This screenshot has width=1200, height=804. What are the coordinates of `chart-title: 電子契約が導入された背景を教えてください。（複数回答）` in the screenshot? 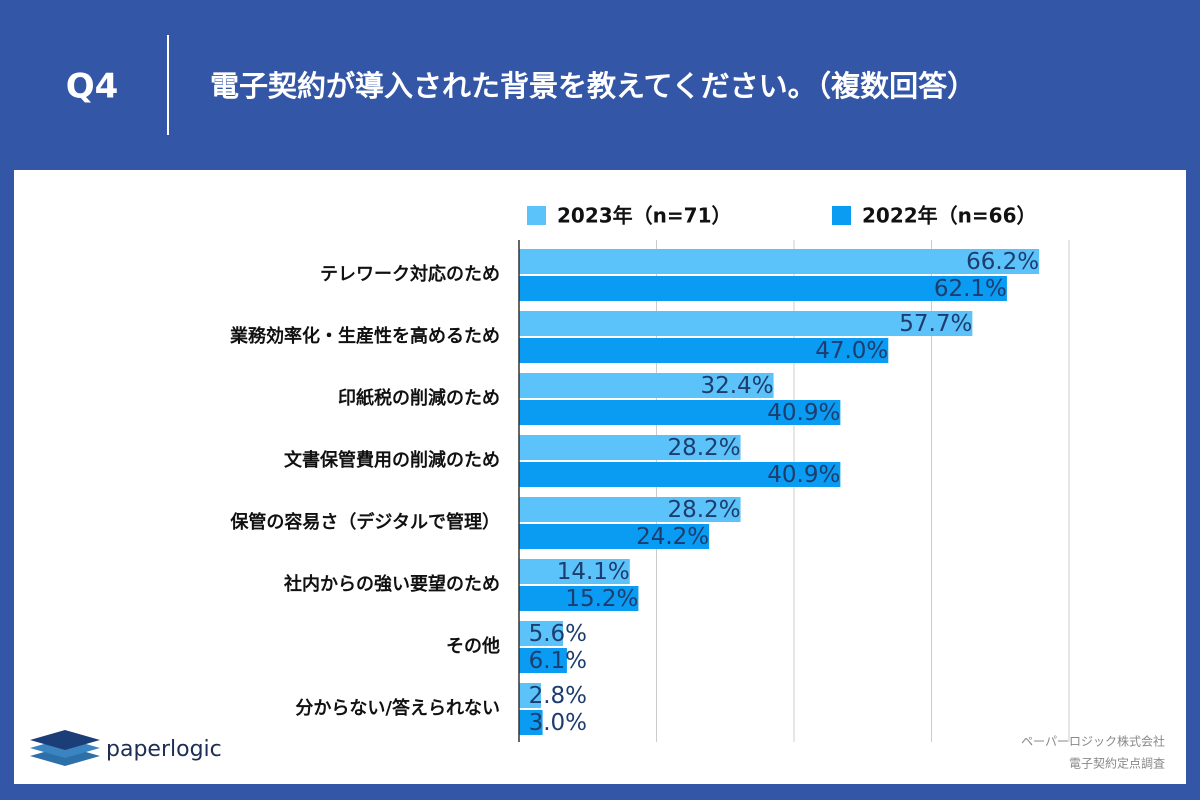 It's located at (593, 86).